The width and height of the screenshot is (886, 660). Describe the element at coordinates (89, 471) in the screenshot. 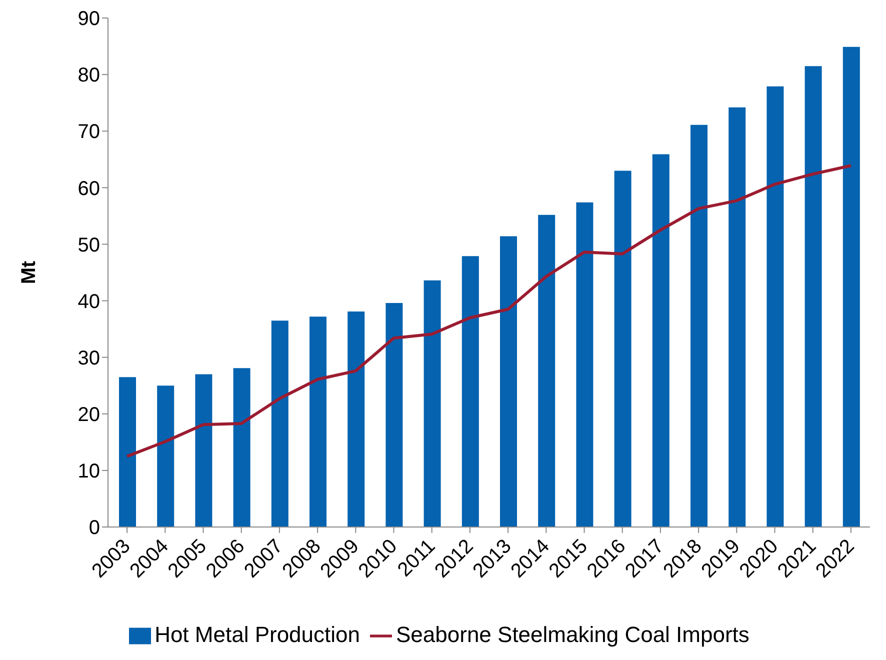

I see `y-tick-label: 10` at that location.